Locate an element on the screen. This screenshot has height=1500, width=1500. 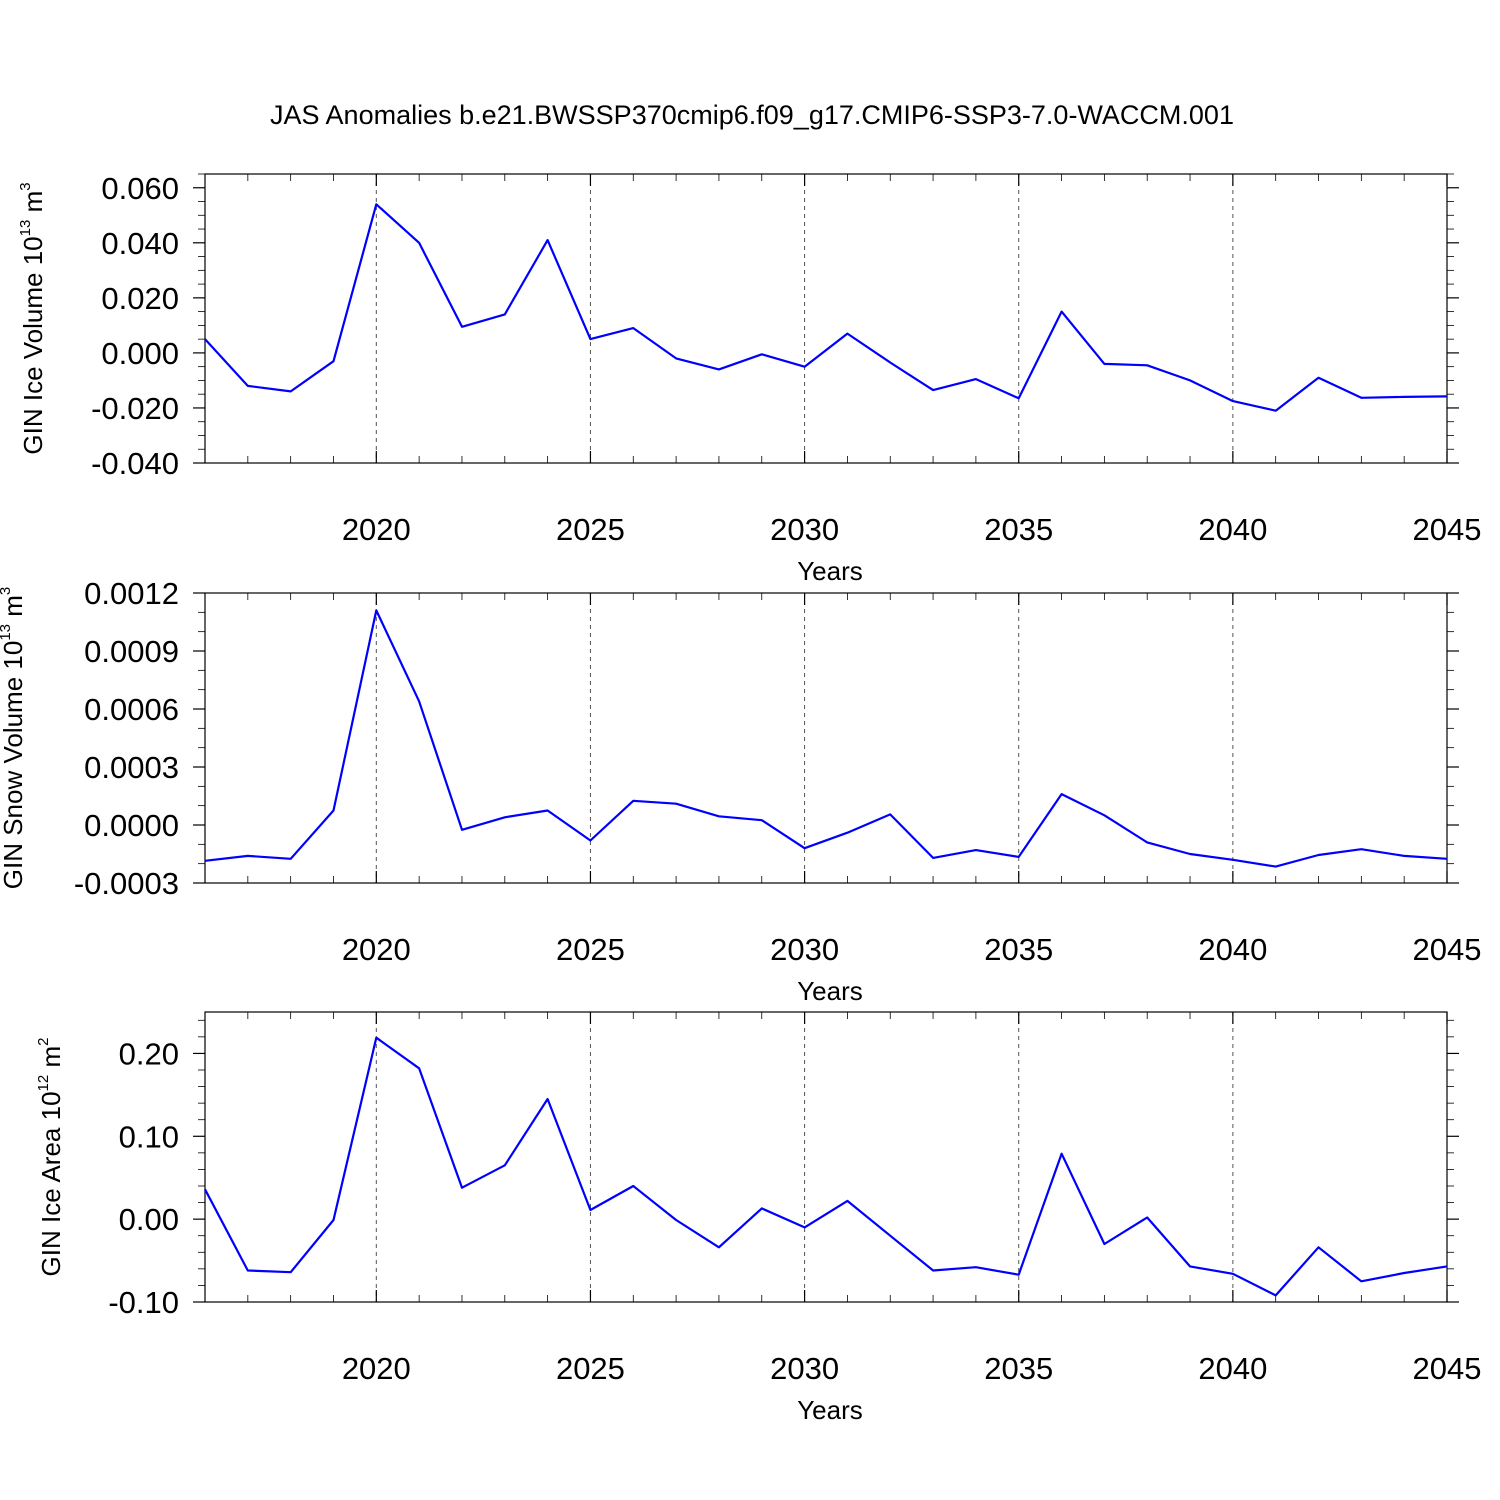
snow-volume-series-line is located at coordinates (826, 738).